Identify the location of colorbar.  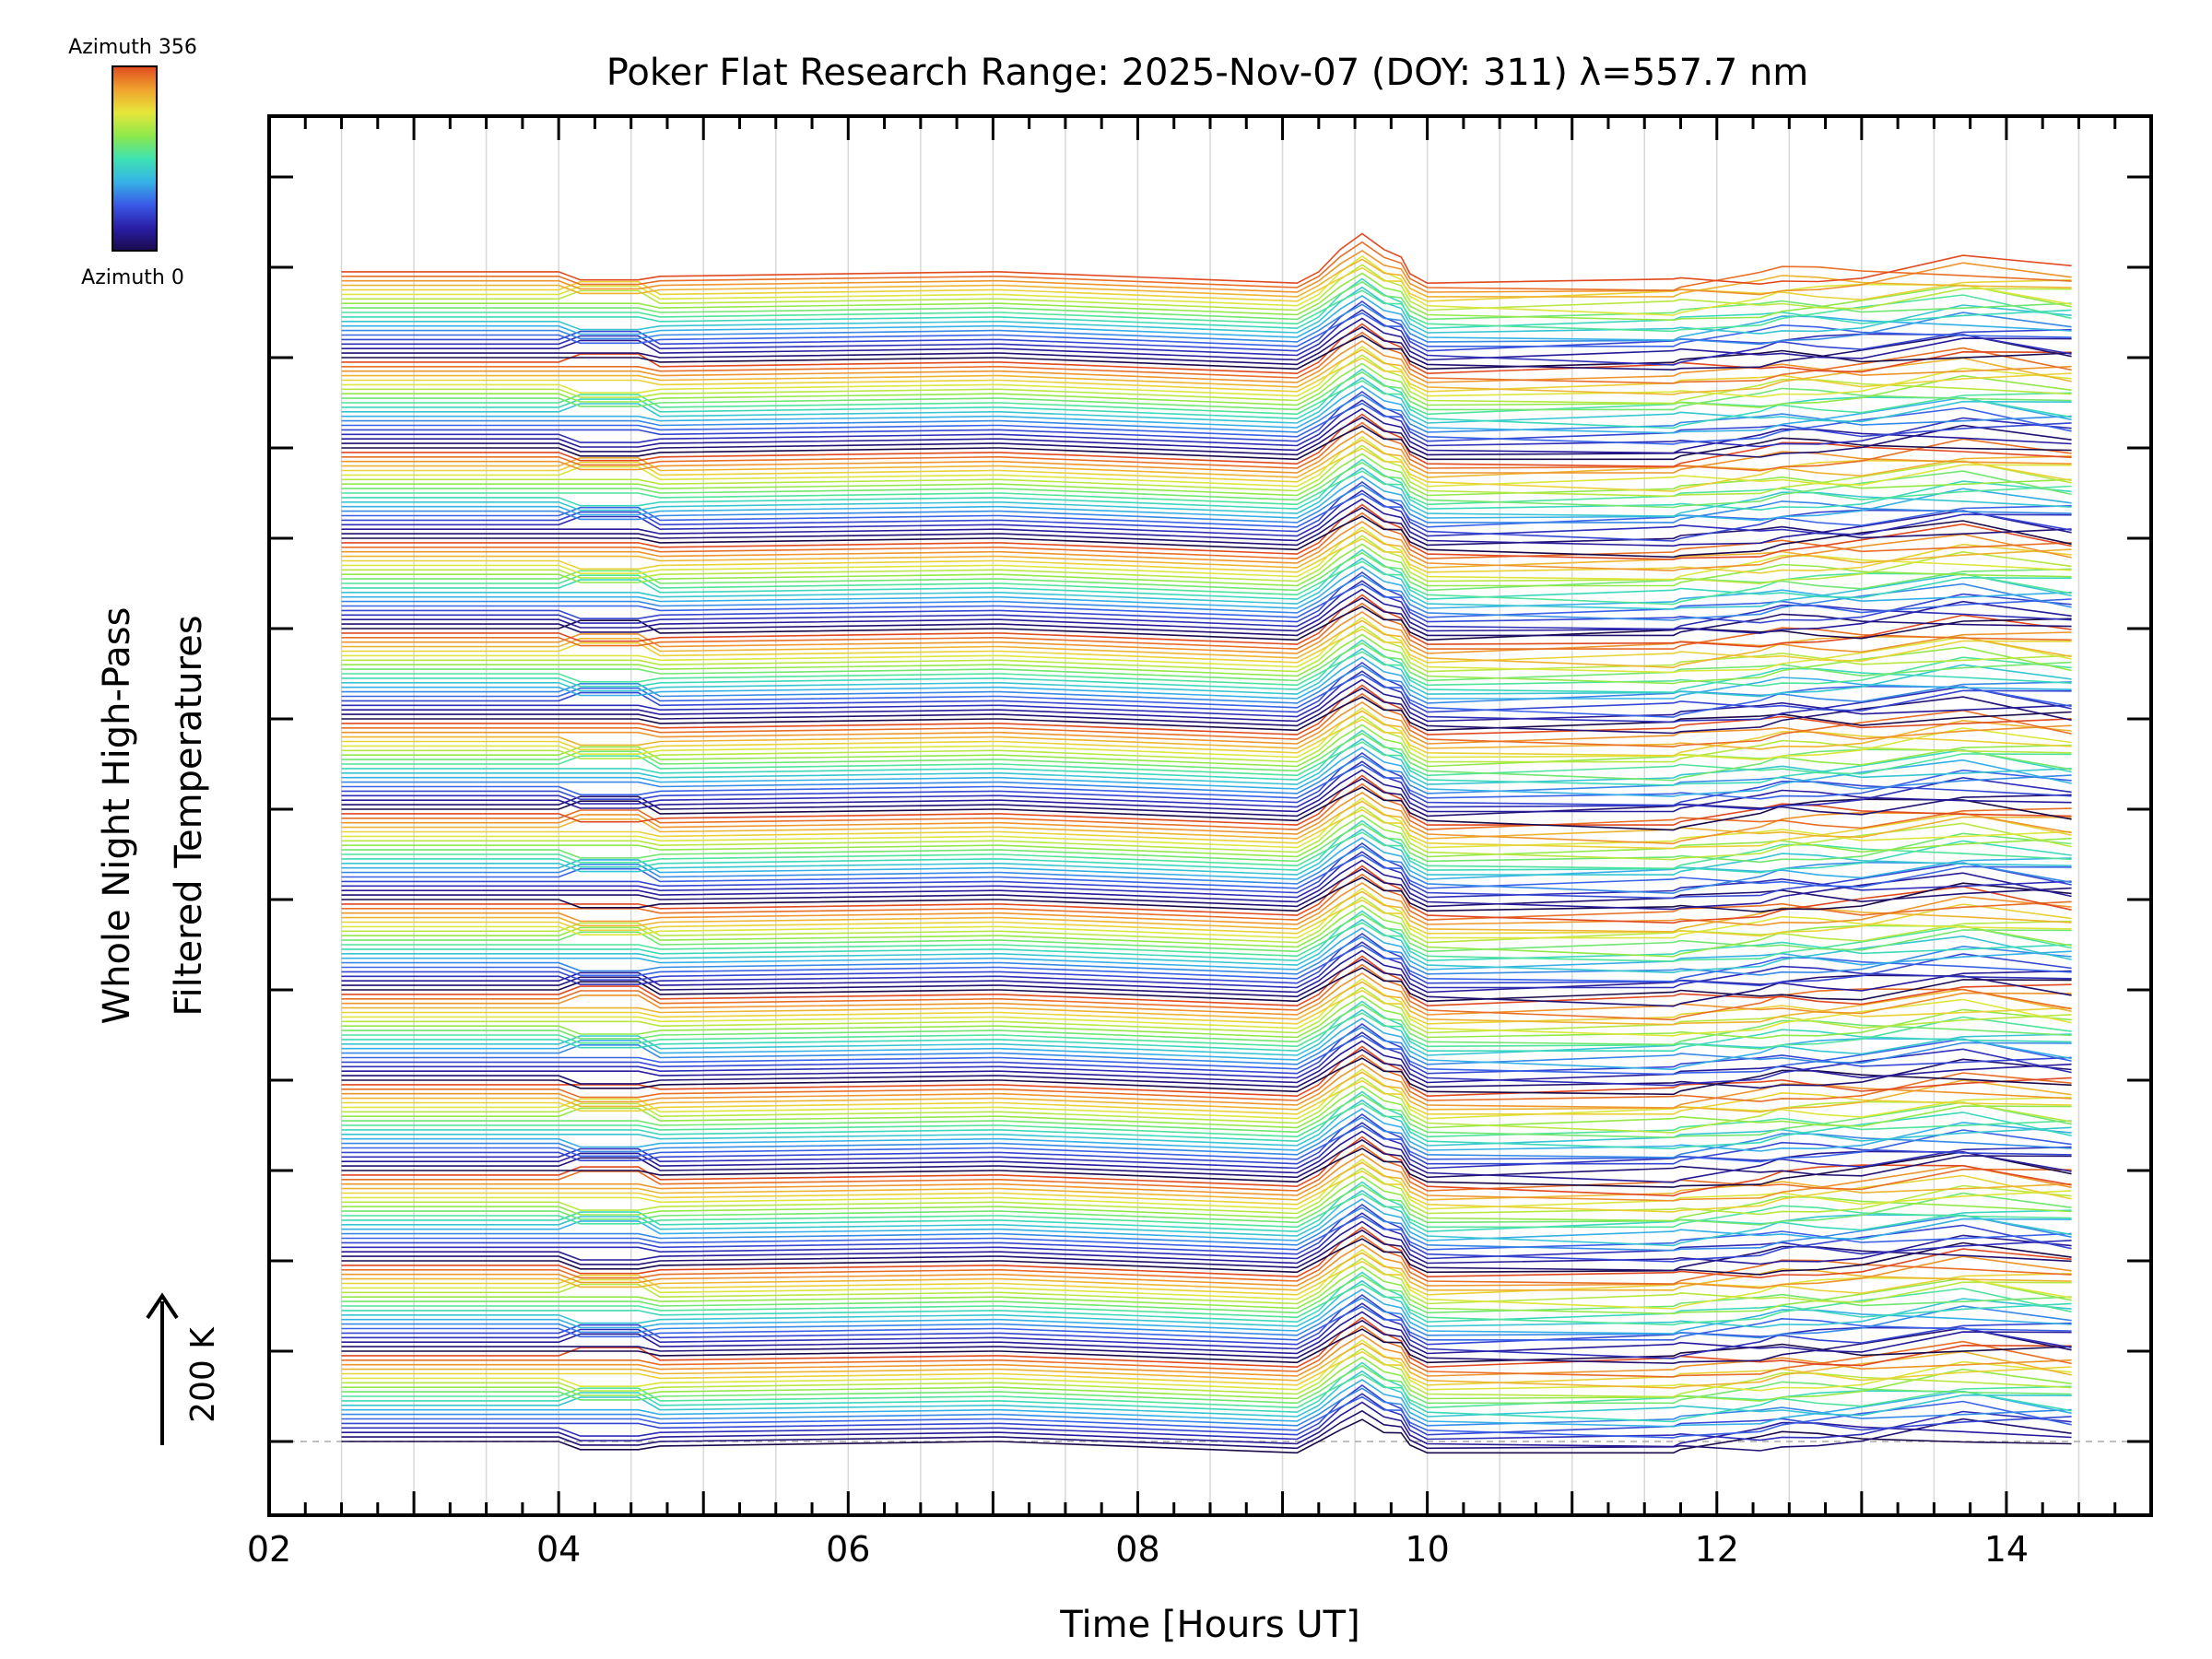
(135, 158).